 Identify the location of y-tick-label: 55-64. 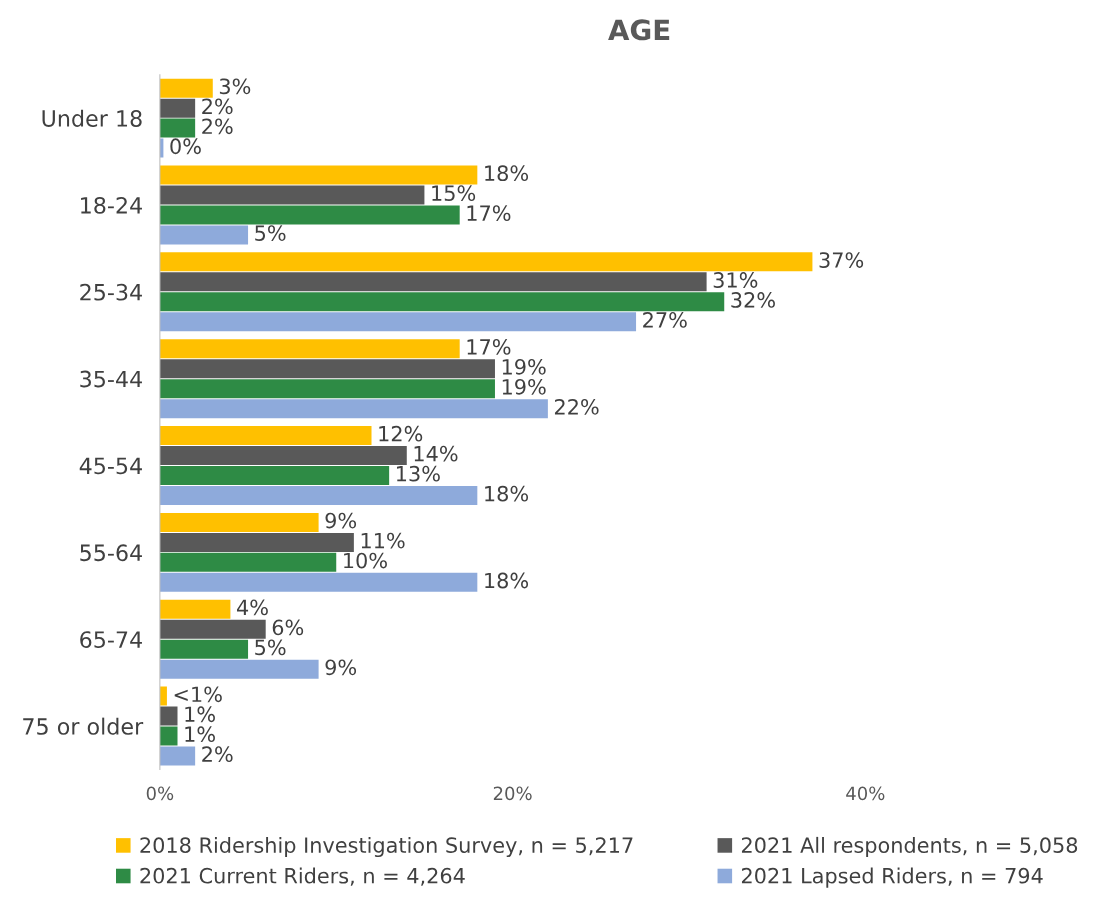
(111, 553).